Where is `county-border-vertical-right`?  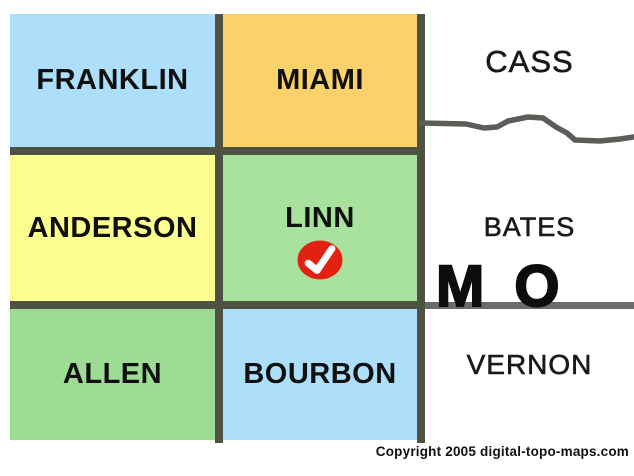 county-border-vertical-right is located at coordinates (421, 228).